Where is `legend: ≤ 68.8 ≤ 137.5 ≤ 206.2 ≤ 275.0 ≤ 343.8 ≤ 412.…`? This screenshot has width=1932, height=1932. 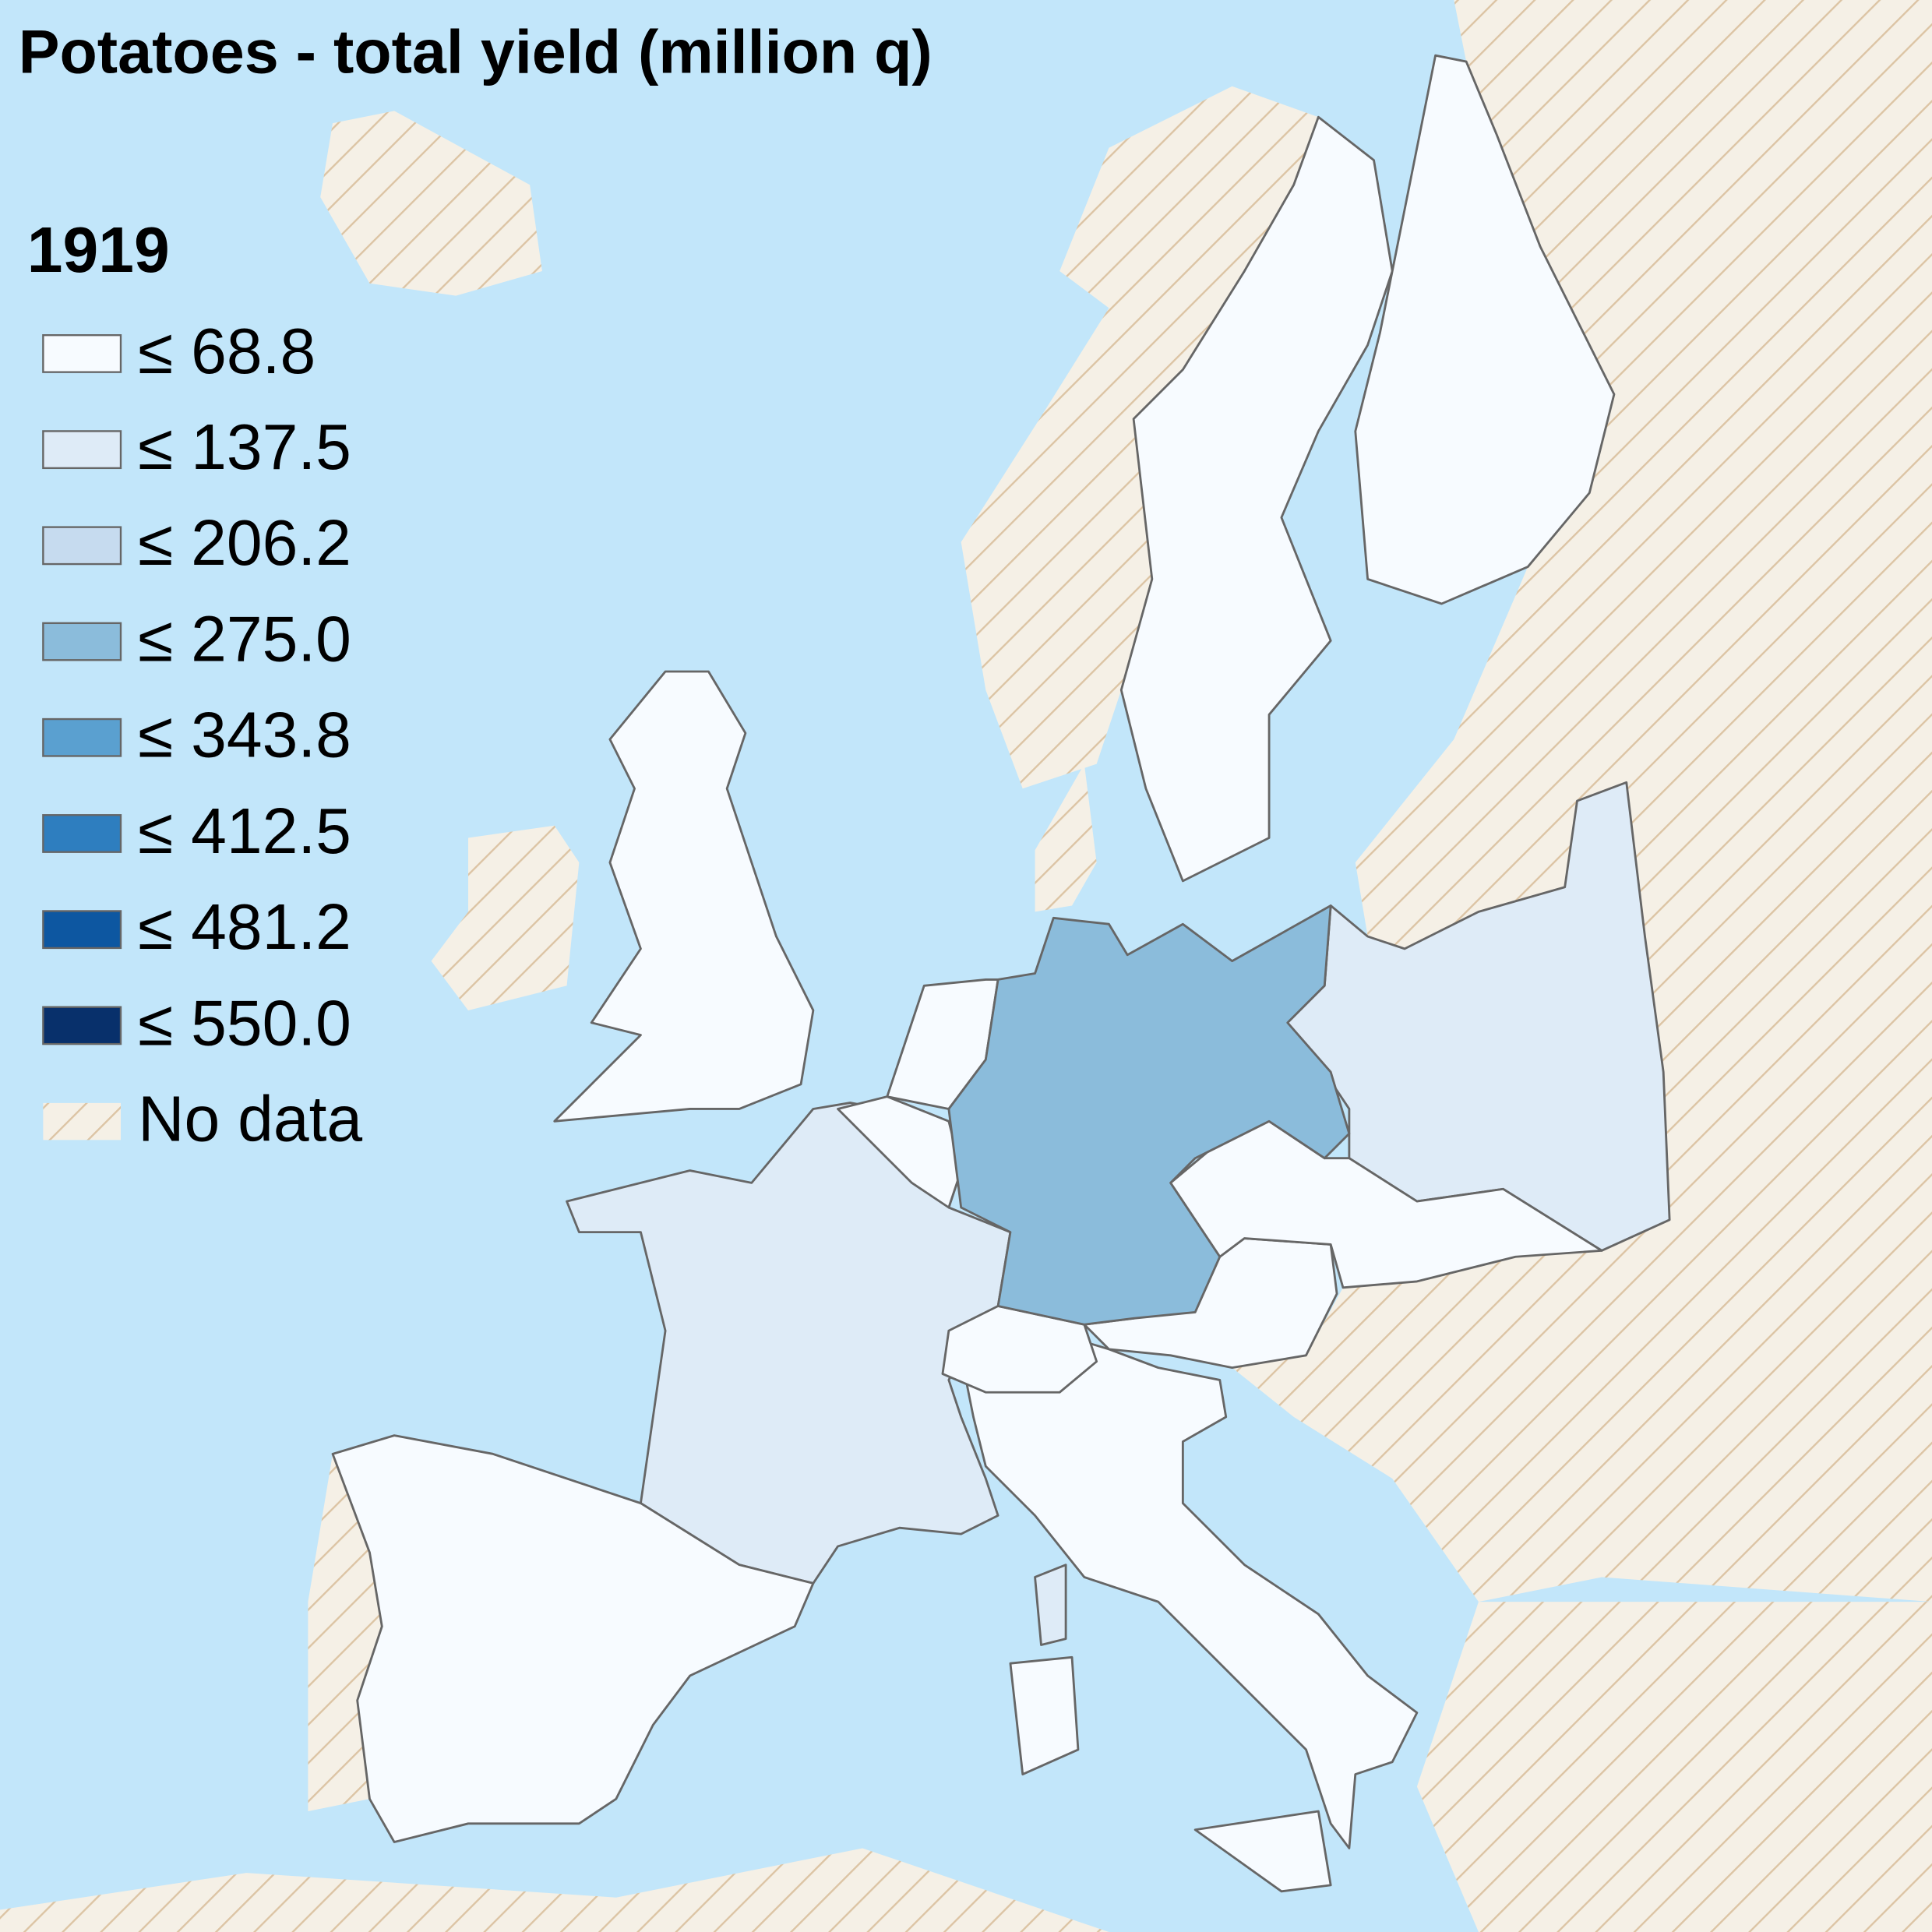 legend: ≤ 68.8 ≤ 137.5 ≤ 206.2 ≤ 275.0 ≤ 343.8 ≤ 412.… is located at coordinates (202, 735).